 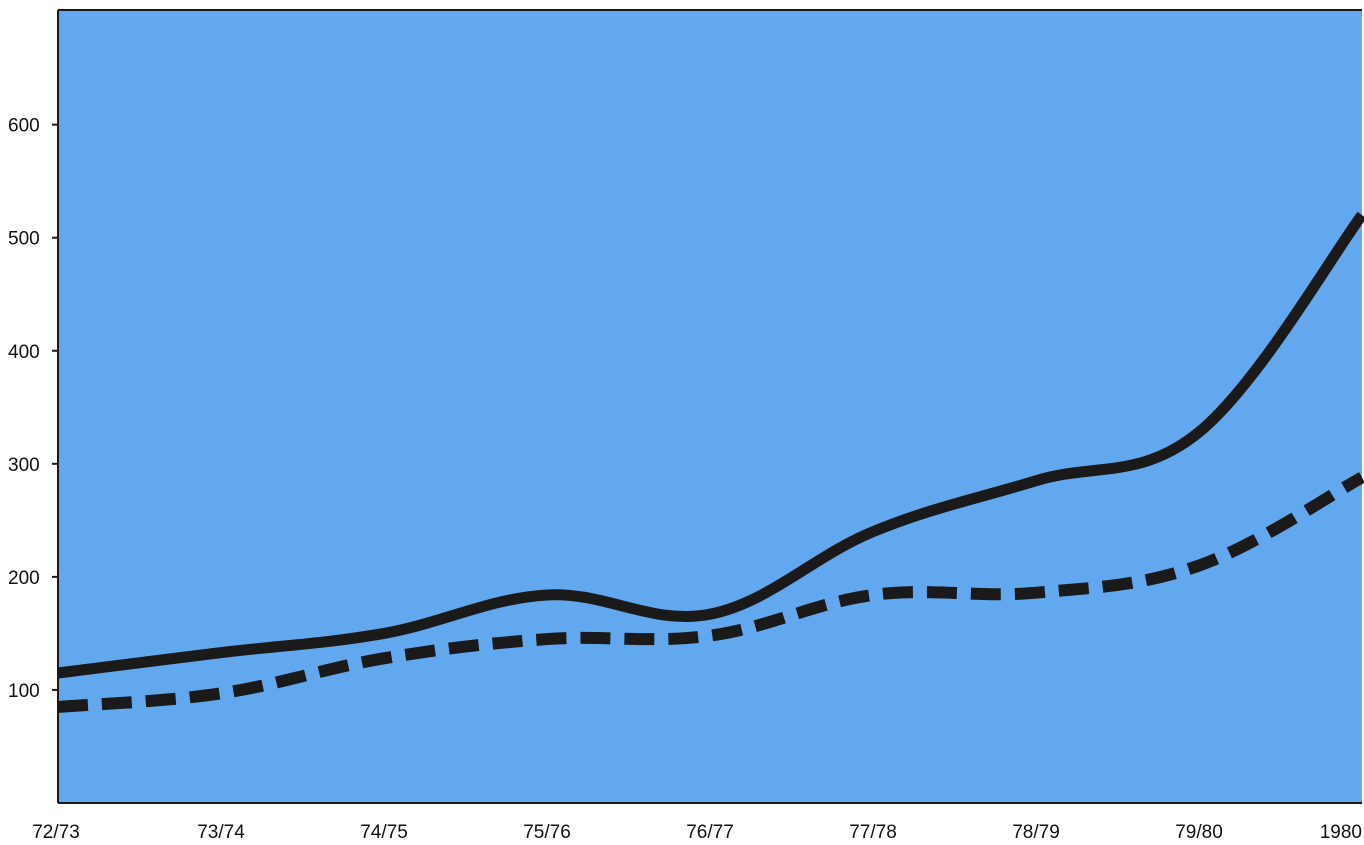 I want to click on y-axis-ticks: 100 200 300 400 500 600, so click(x=33, y=409).